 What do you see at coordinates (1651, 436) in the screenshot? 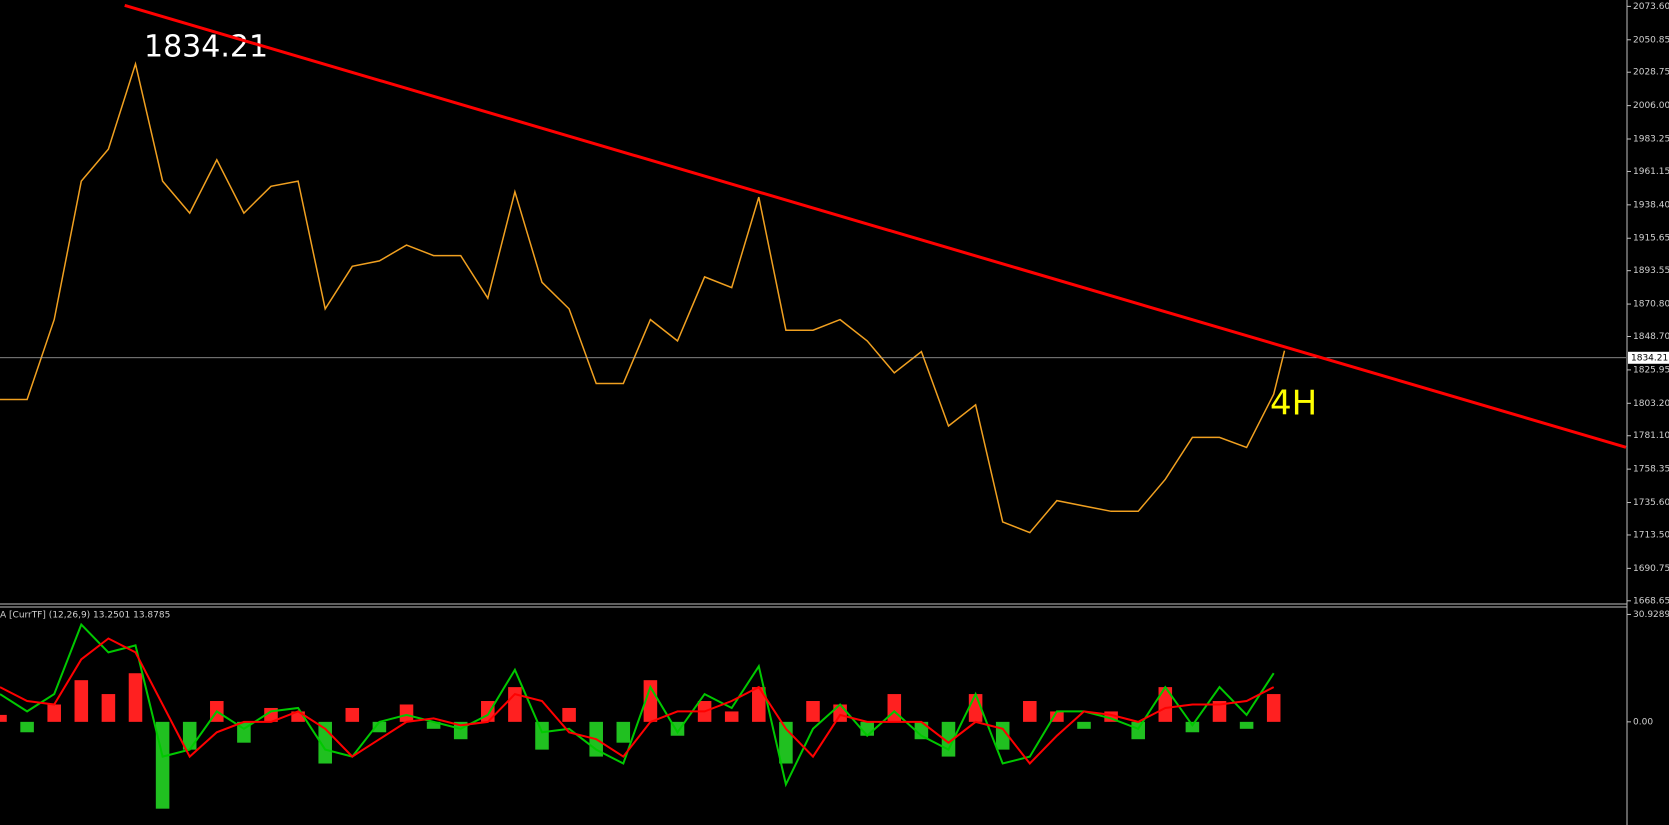
I see `y-tick-label: 1781.10` at bounding box center [1651, 436].